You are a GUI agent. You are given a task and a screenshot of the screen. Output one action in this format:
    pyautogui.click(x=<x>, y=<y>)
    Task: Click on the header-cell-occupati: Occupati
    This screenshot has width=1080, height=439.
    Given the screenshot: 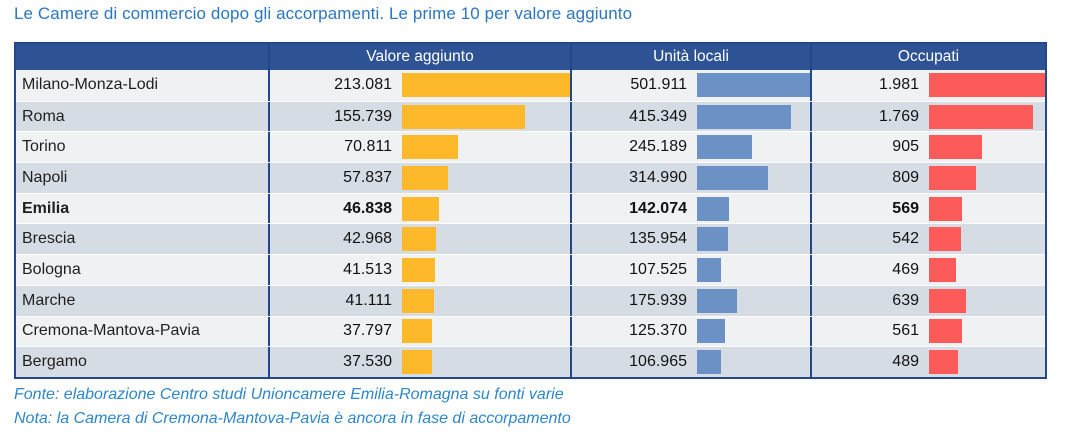 What is the action you would take?
    pyautogui.click(x=927, y=57)
    